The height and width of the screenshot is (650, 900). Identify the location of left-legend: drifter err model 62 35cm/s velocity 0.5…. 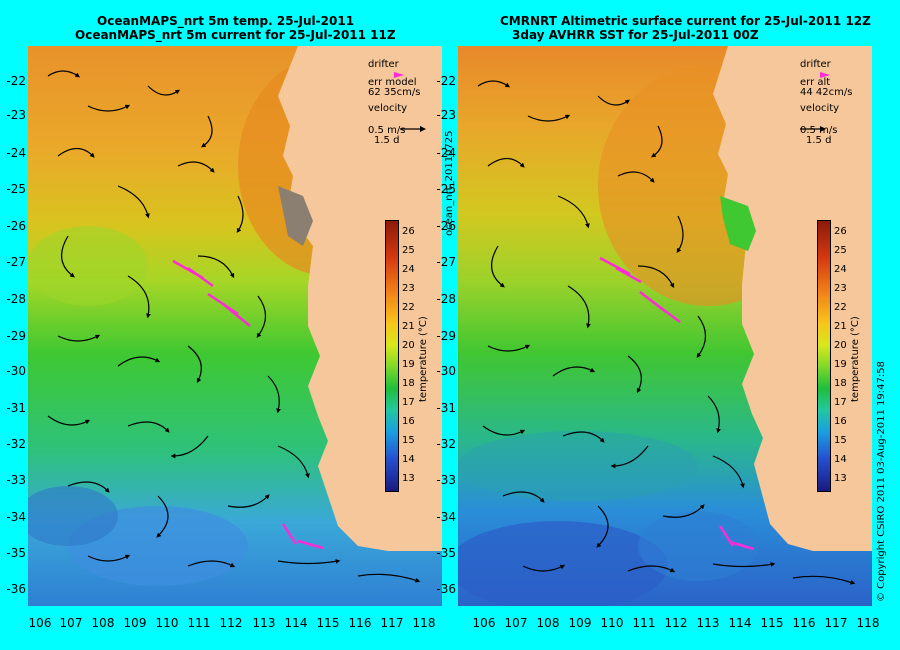
(394, 103).